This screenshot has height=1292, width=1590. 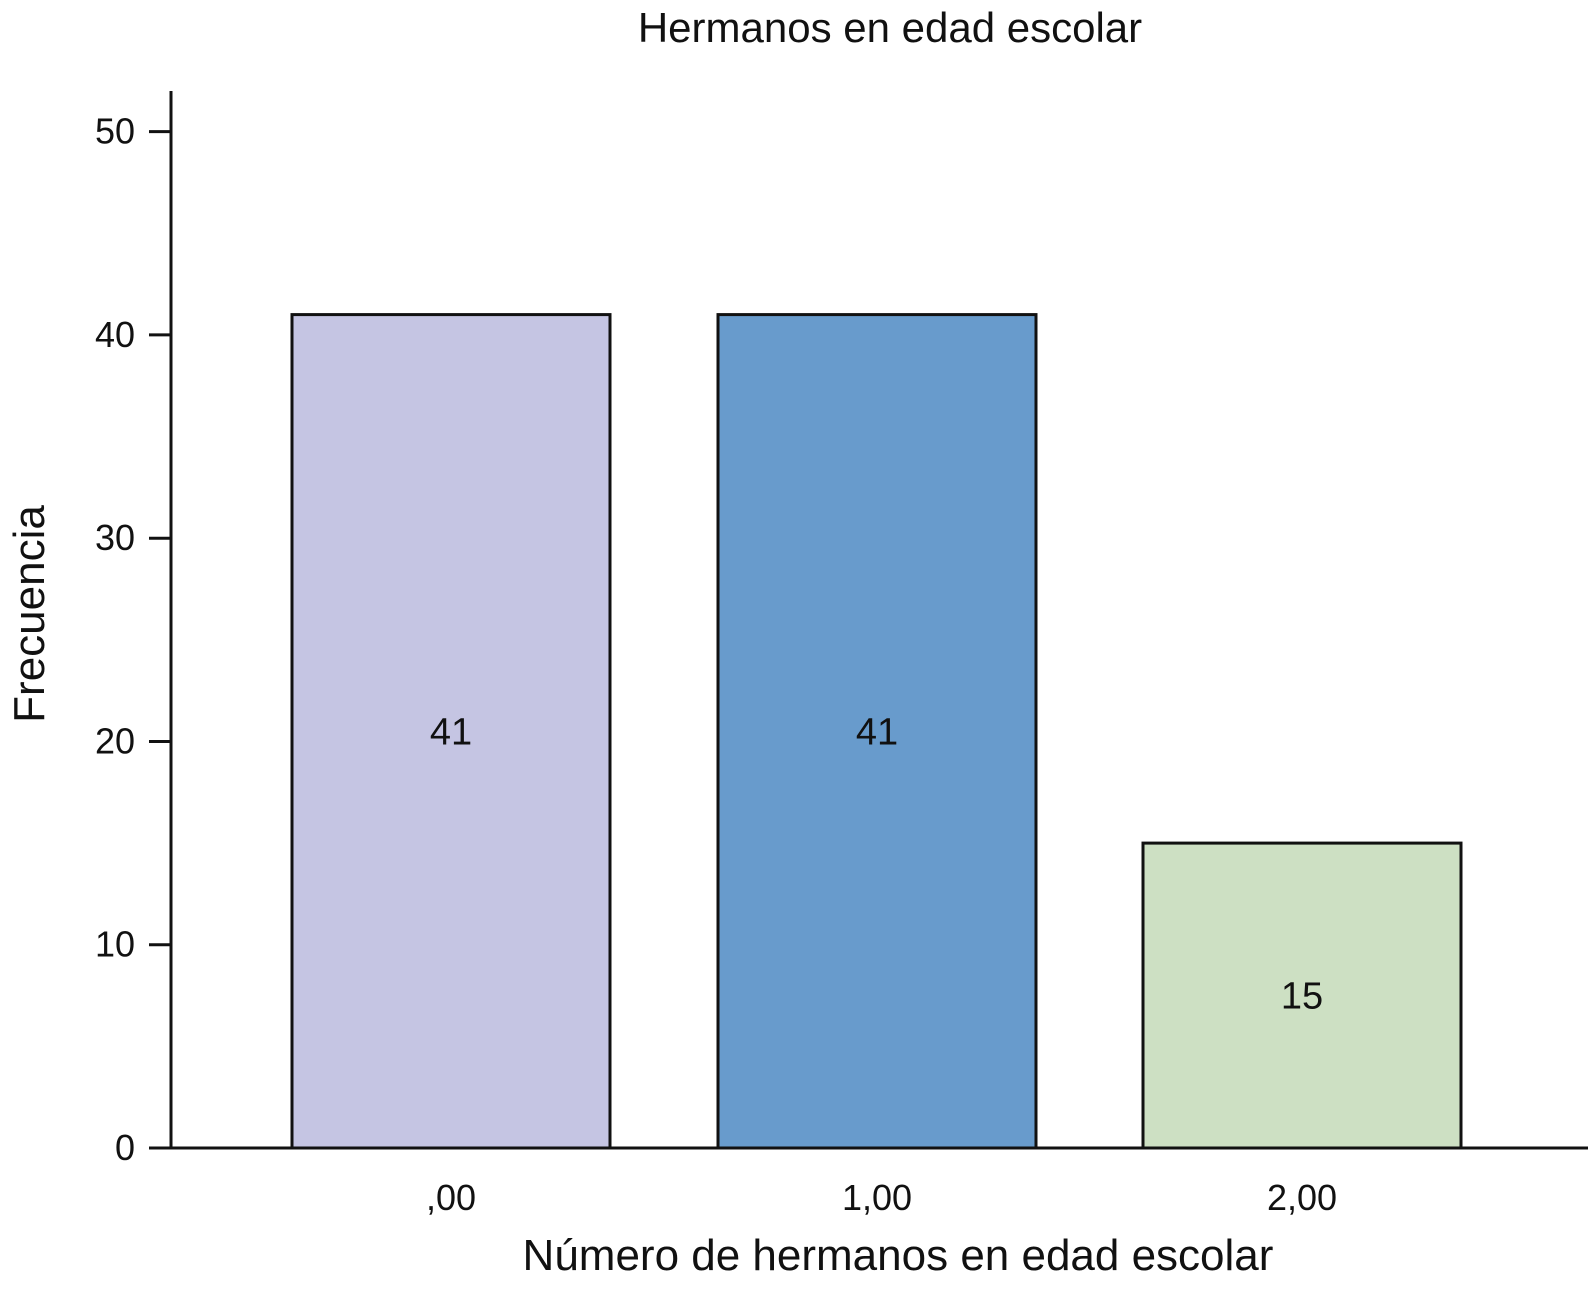 I want to click on x-tick-label: 1,00, so click(x=877, y=1197).